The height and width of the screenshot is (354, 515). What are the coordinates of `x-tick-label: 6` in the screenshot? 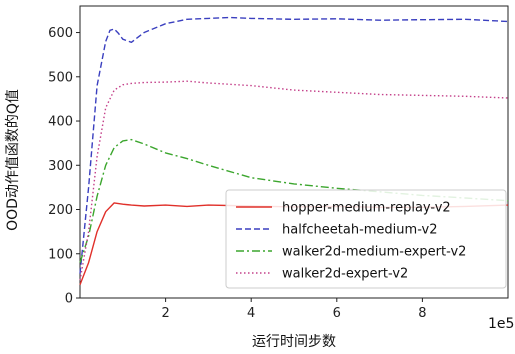 It's located at (337, 313).